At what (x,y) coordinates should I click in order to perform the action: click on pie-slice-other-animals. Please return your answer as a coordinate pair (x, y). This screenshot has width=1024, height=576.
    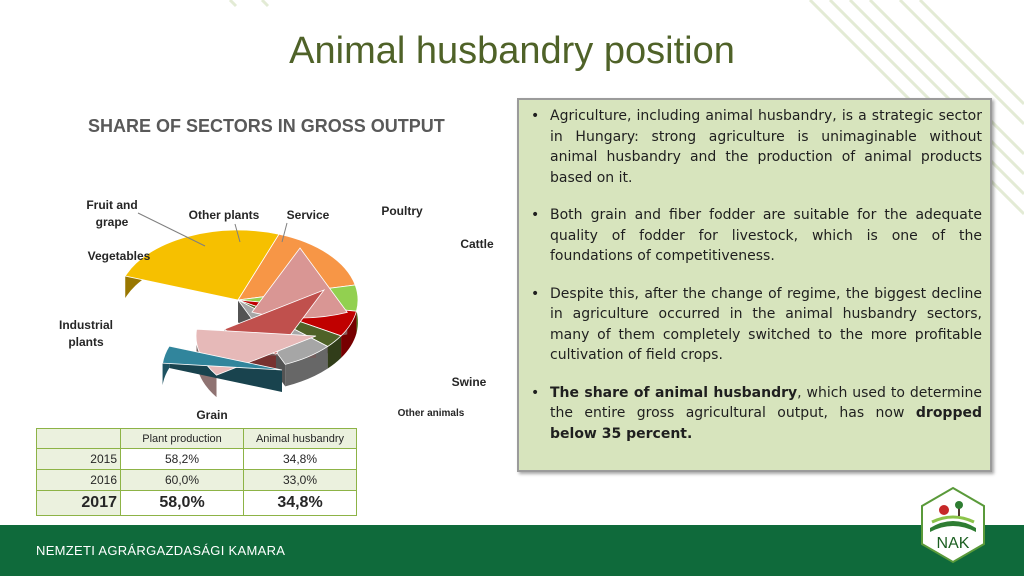
    Looking at the image, I should click on (222, 358).